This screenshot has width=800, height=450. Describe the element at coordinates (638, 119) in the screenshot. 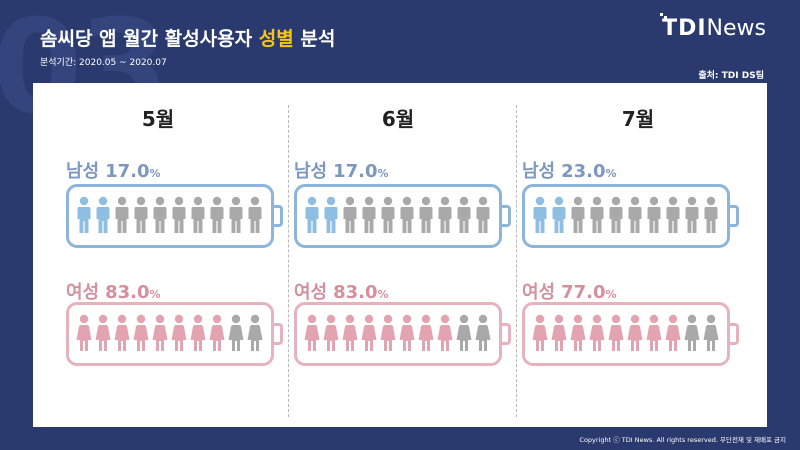

I see `month-label: 7월` at that location.